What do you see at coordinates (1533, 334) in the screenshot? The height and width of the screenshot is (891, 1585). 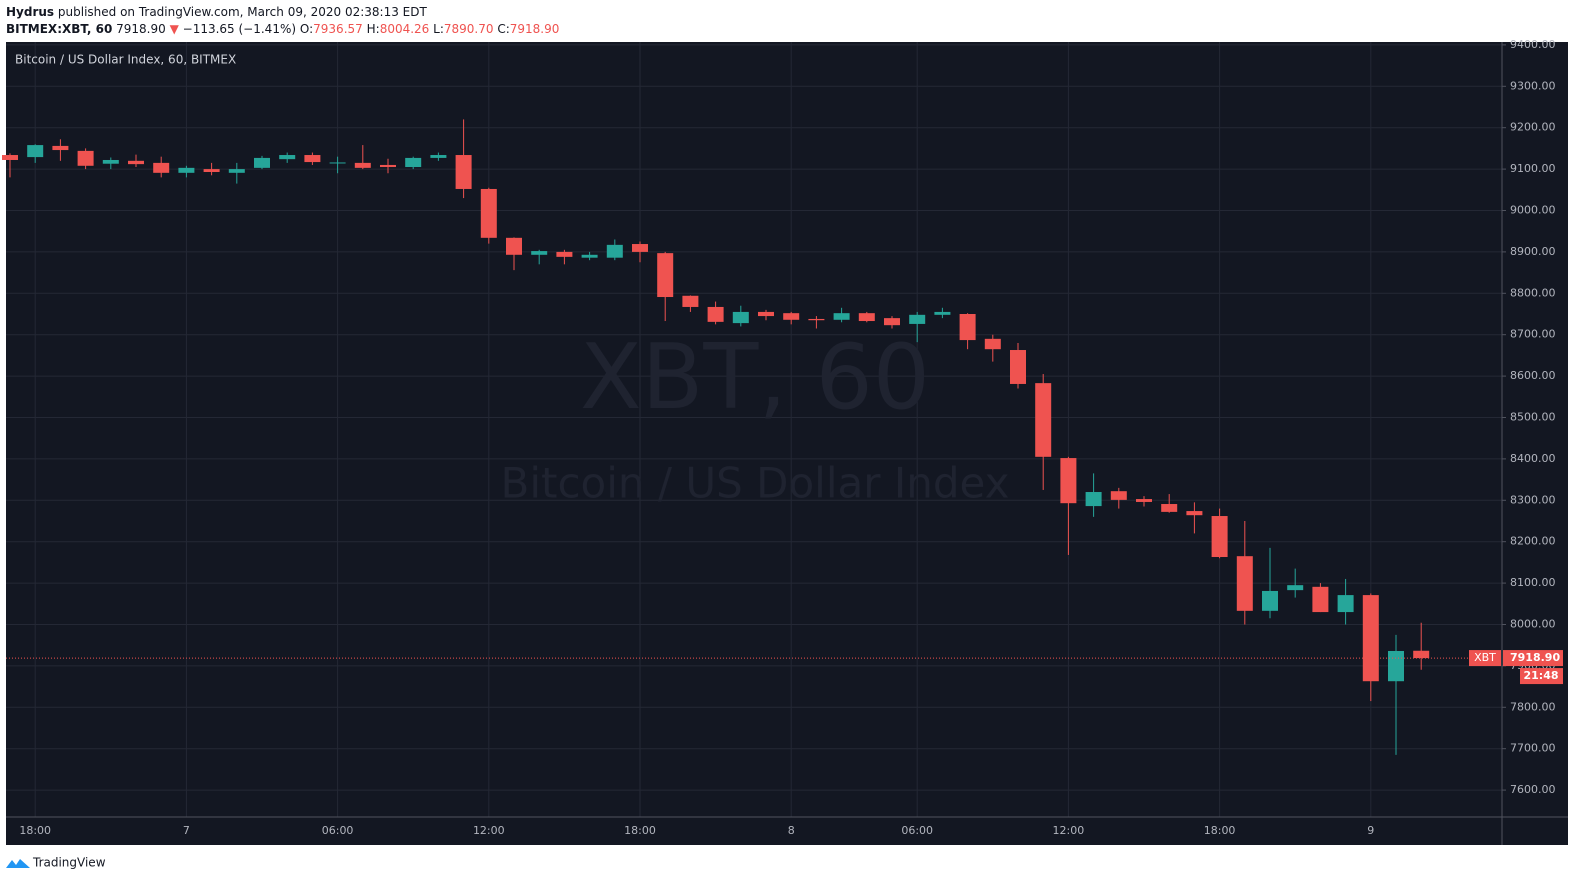 I see `y-tick-label: 8700.00` at bounding box center [1533, 334].